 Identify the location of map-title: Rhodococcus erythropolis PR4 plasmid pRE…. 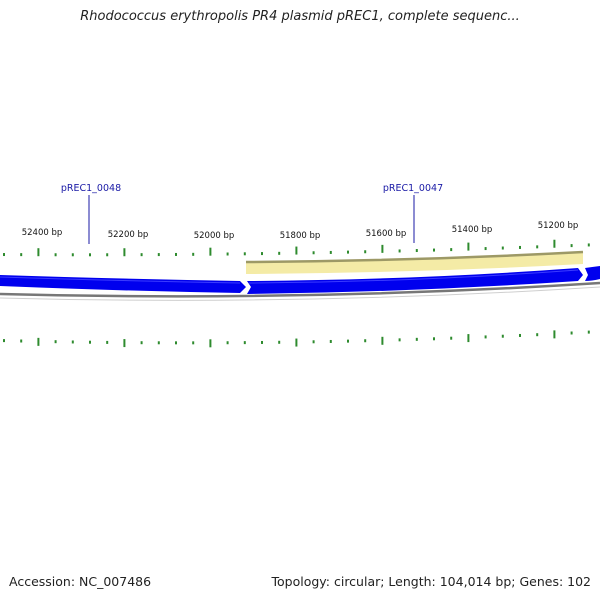
(300, 16).